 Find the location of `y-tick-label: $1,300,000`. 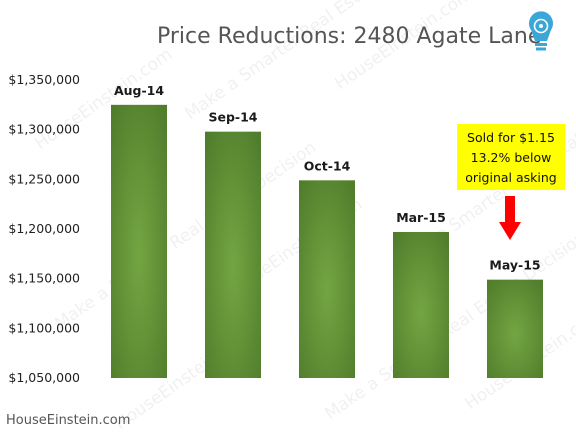

y-tick-label: $1,300,000 is located at coordinates (44, 129).